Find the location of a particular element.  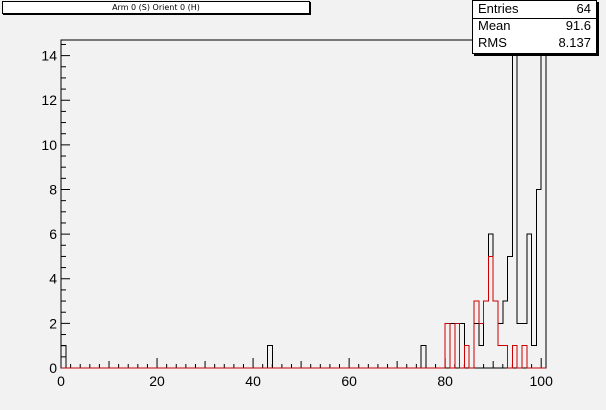

stats-rms-value: 8.137 is located at coordinates (574, 42).